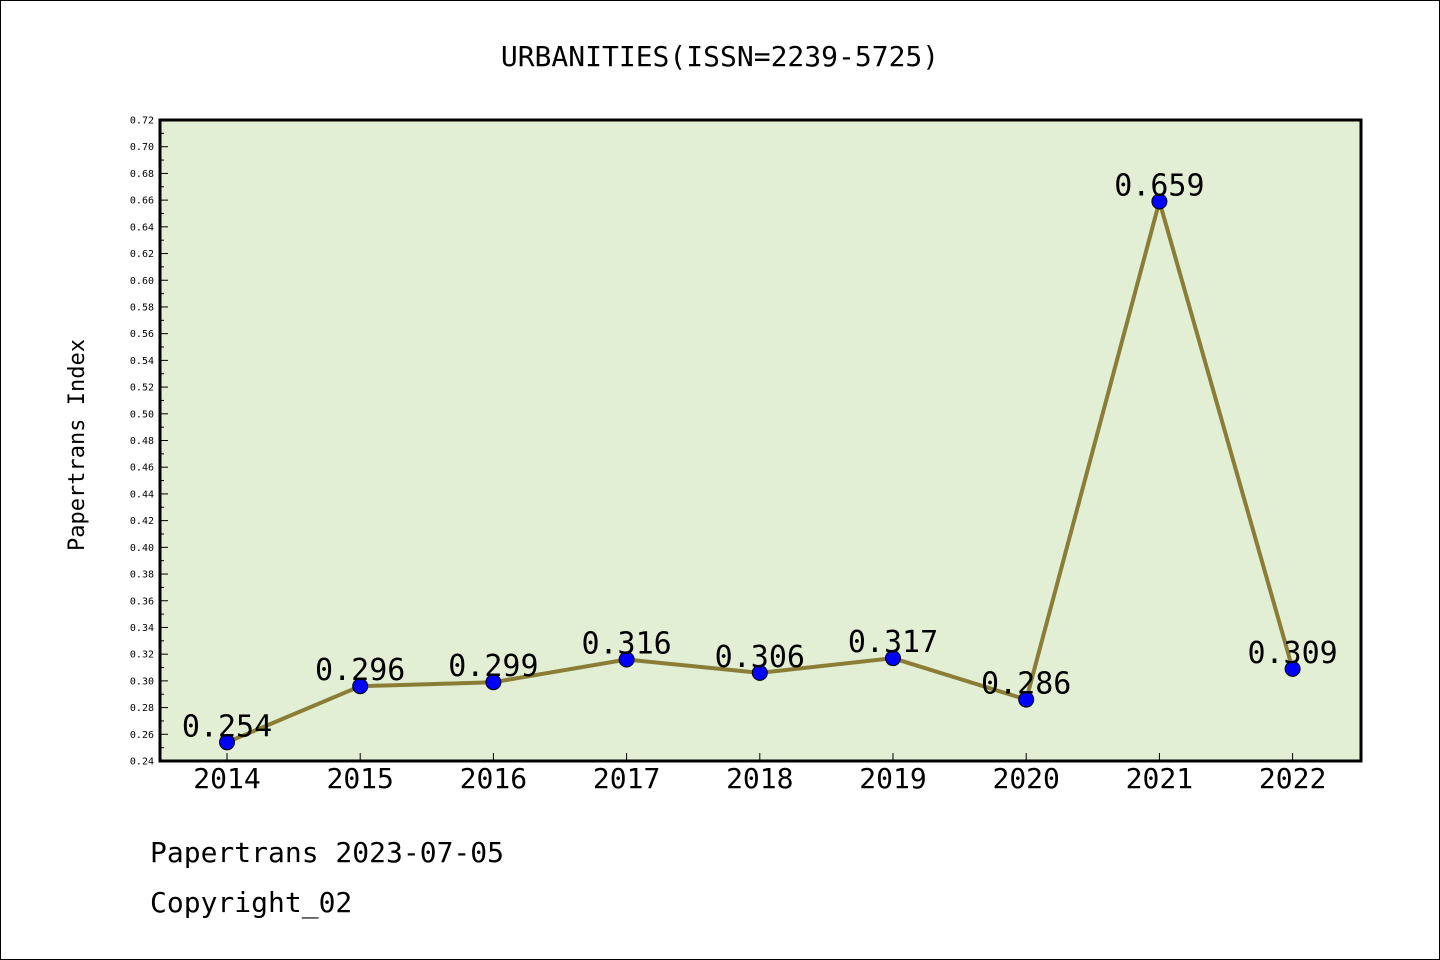 Image resolution: width=1440 pixels, height=960 pixels. What do you see at coordinates (893, 642) in the screenshot?
I see `data-label: 0.317` at bounding box center [893, 642].